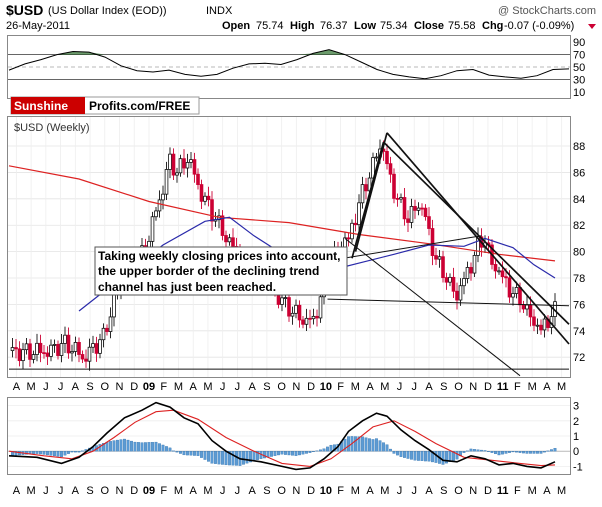 This screenshot has width=602, height=507. Describe the element at coordinates (289, 64) in the screenshot. I see `rsi-line` at that location.